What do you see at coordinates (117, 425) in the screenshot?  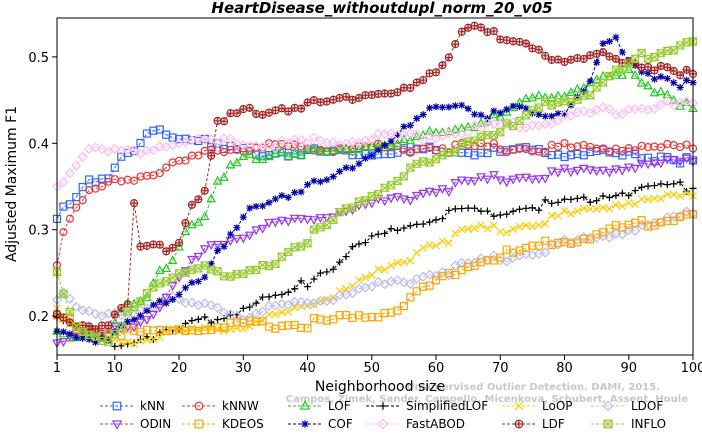 I see `legend-marker-odin` at bounding box center [117, 425].